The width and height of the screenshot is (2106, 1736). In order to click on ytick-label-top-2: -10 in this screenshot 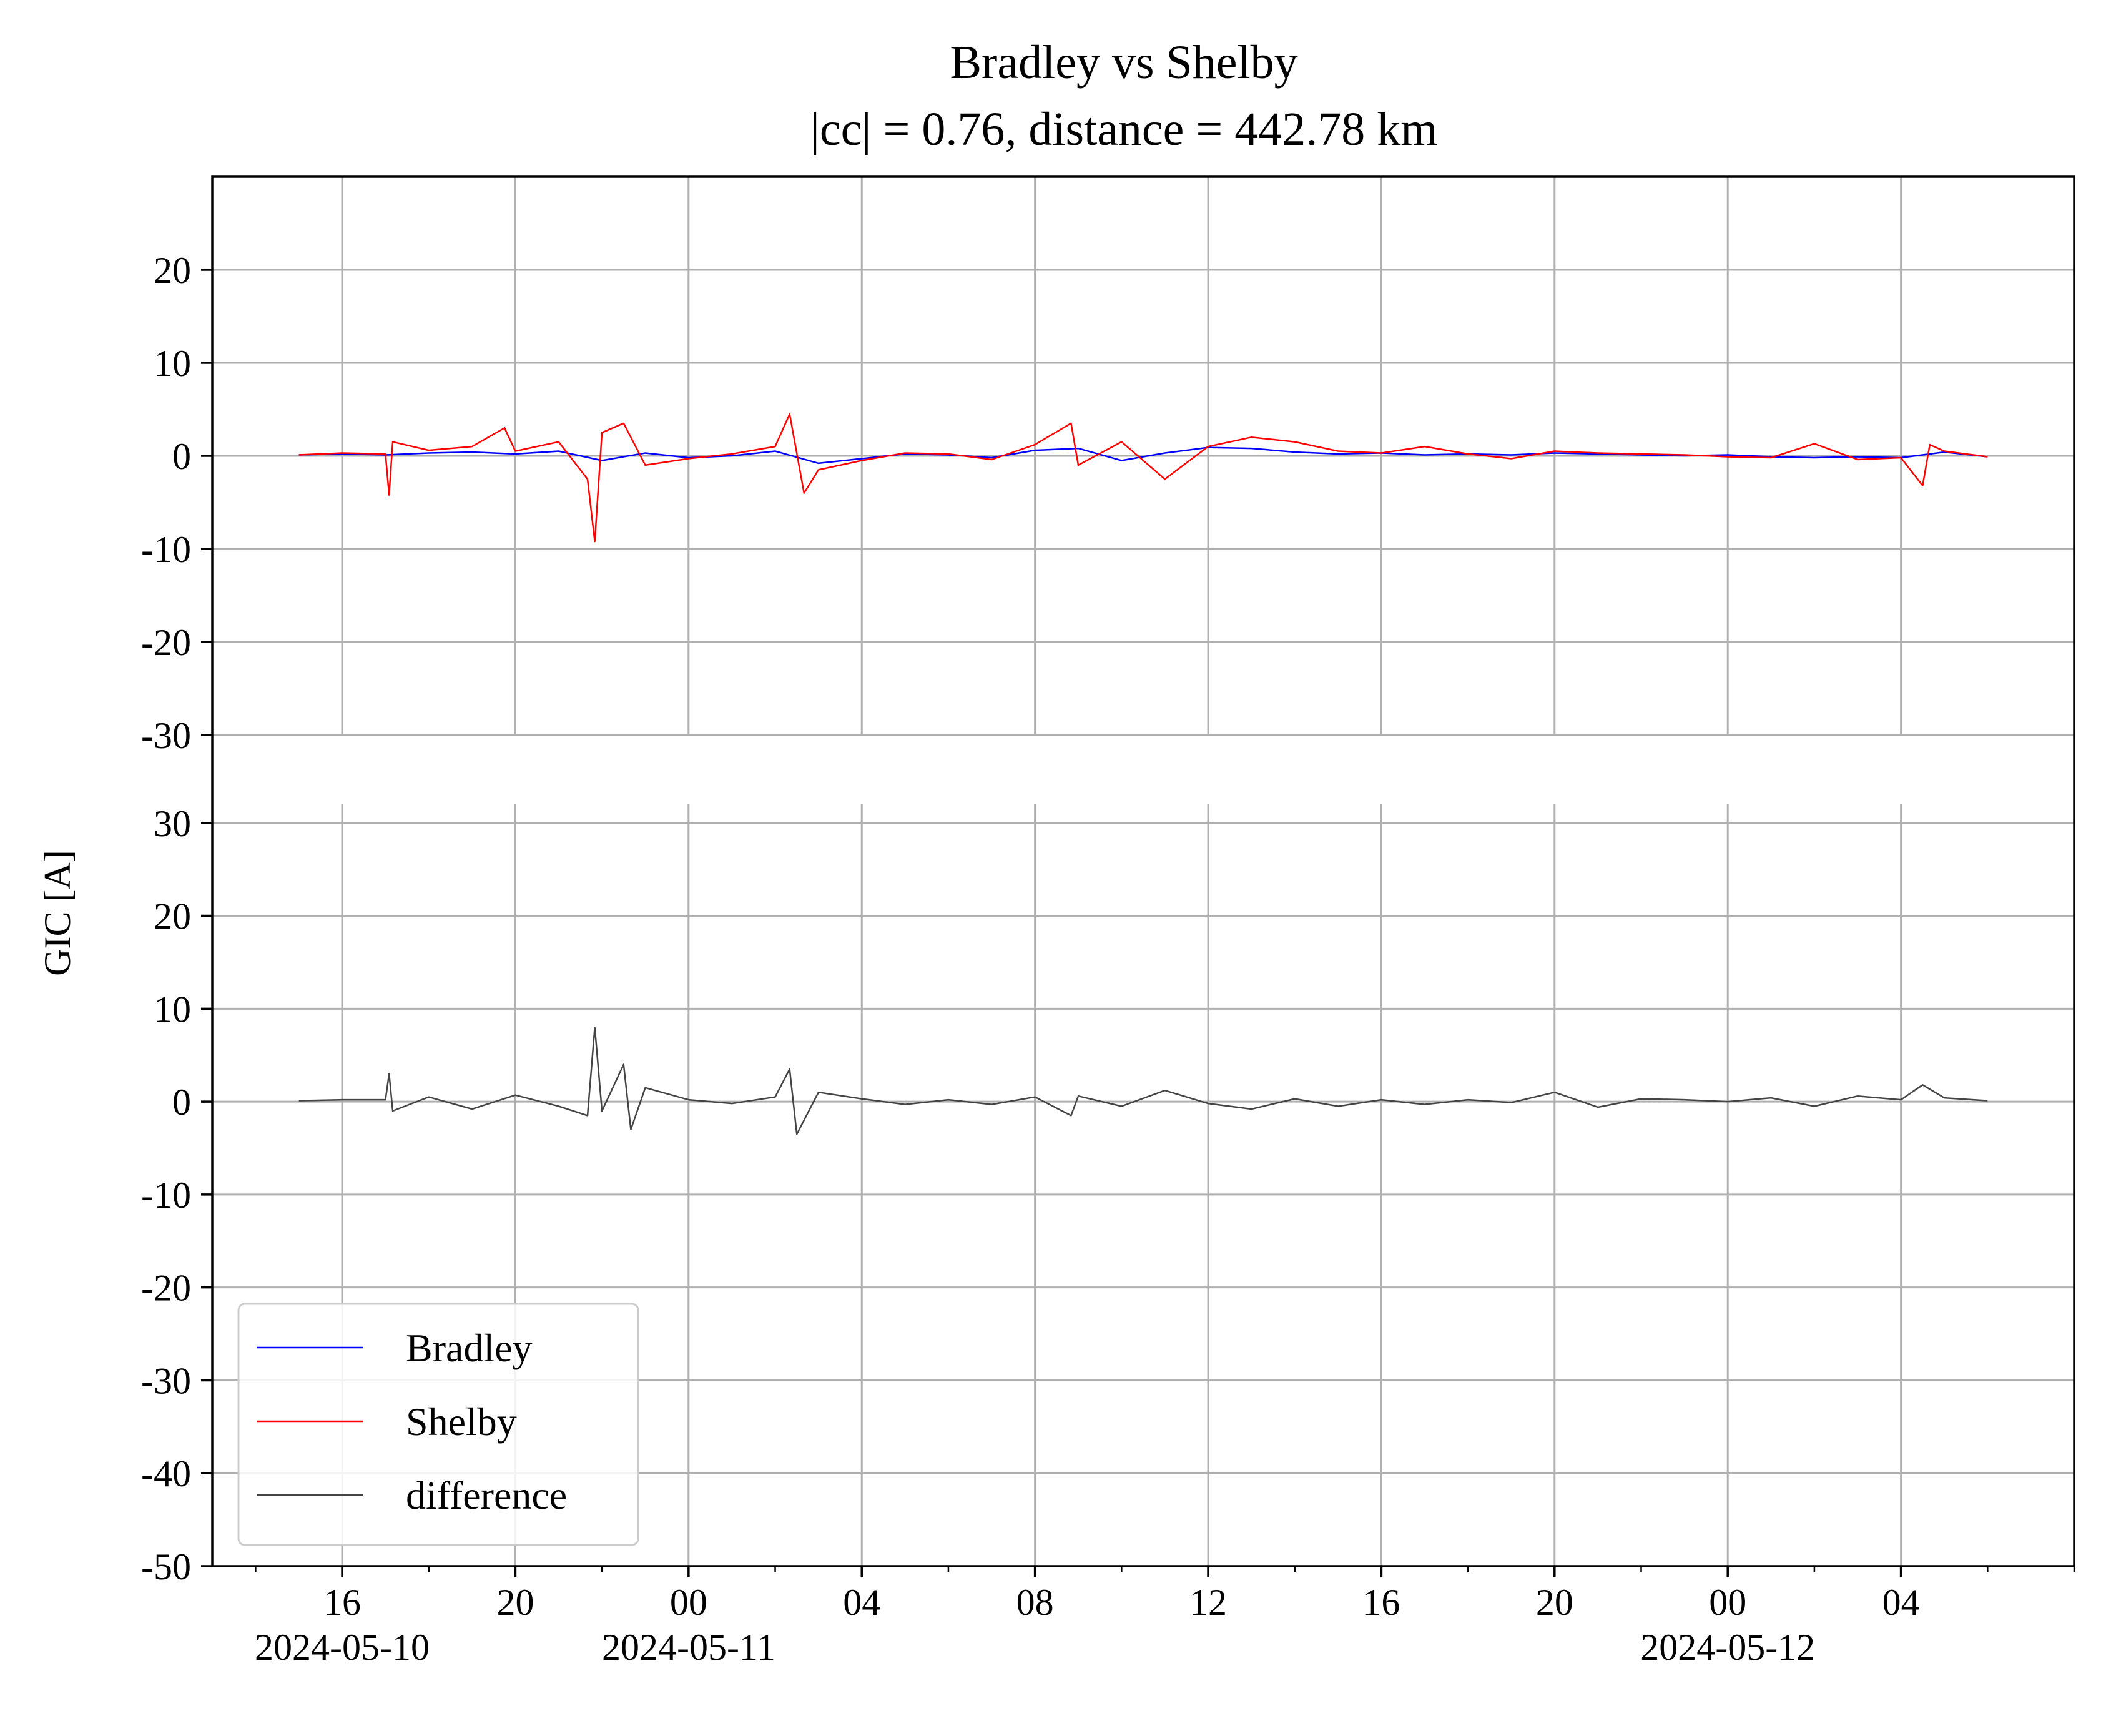, I will do `click(166, 549)`.